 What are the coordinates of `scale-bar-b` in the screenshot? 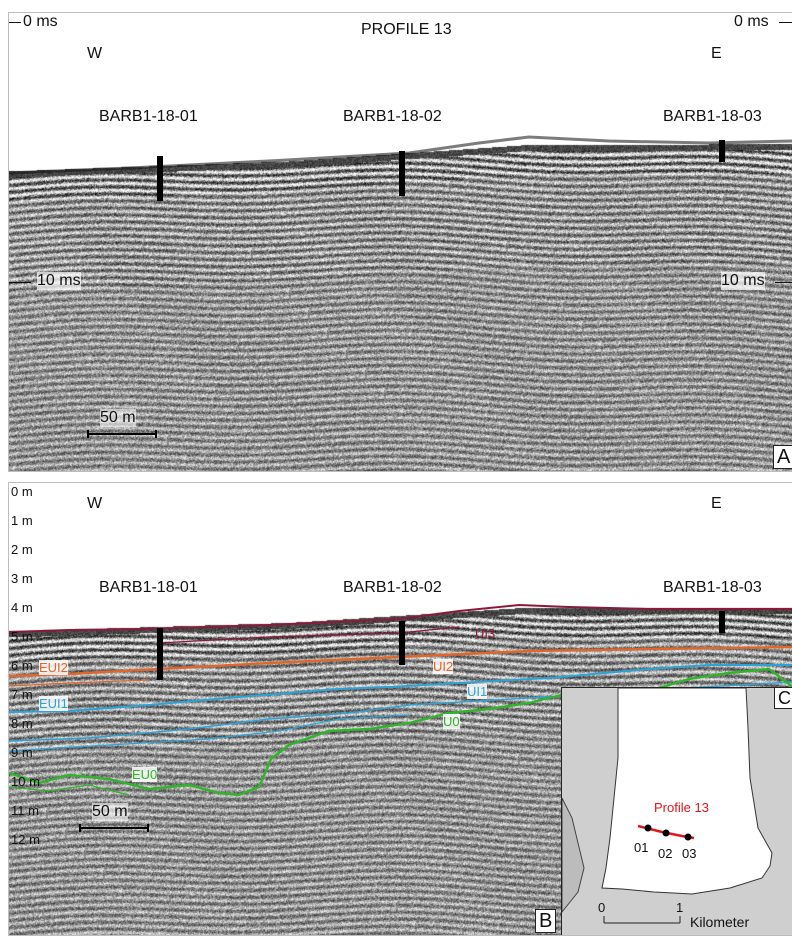 It's located at (114, 828).